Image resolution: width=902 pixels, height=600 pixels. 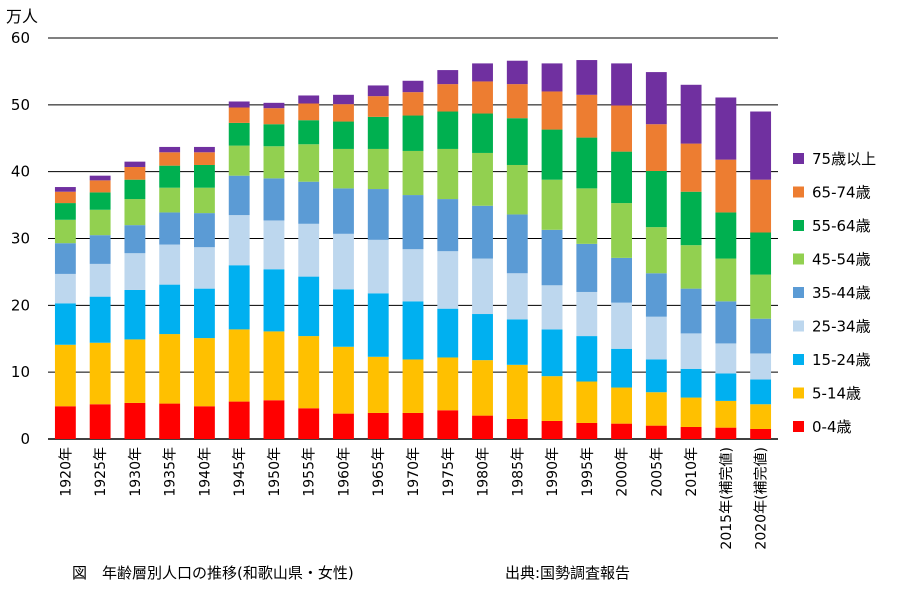 What do you see at coordinates (20, 372) in the screenshot?
I see `y-tick-label: 10` at bounding box center [20, 372].